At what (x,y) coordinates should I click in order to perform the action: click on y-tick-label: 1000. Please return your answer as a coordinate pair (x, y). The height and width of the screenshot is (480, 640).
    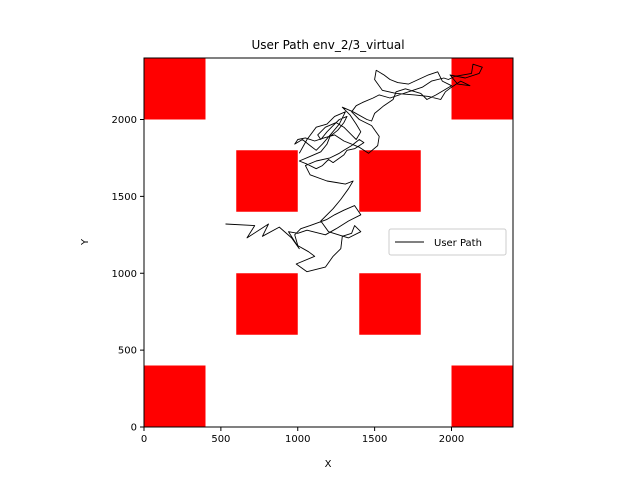
    Looking at the image, I should click on (124, 274).